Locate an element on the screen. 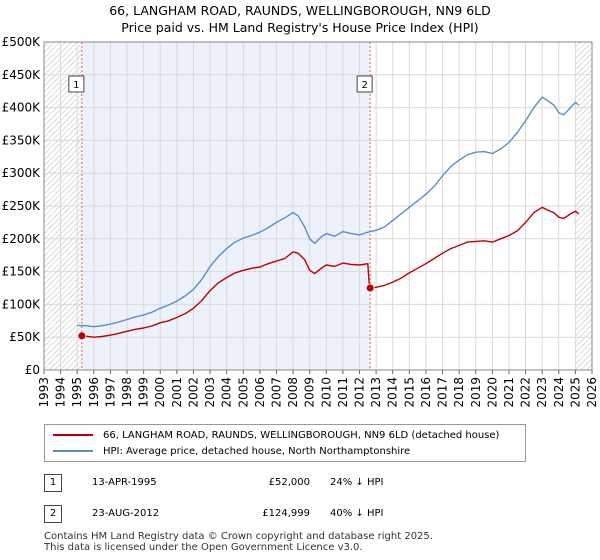 This screenshot has height=560, width=600. transaction-hpi: 40% ↓ HPI is located at coordinates (357, 513).